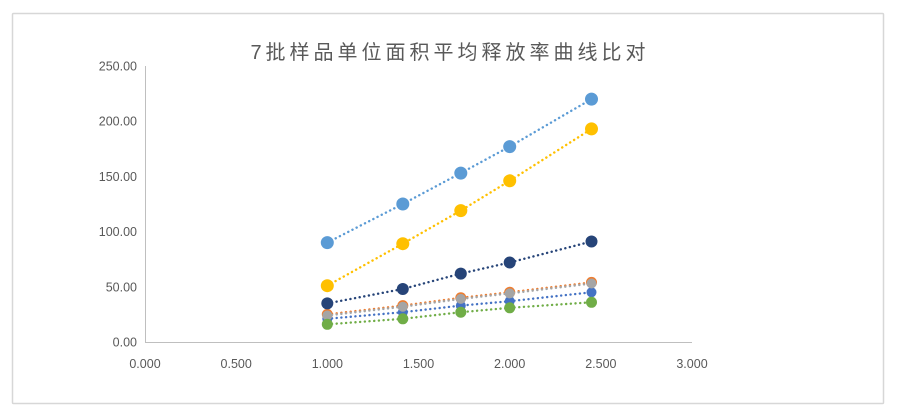  What do you see at coordinates (449, 52) in the screenshot?
I see `chart-title: 7批样品单位面积平均释放率曲线比对` at bounding box center [449, 52].